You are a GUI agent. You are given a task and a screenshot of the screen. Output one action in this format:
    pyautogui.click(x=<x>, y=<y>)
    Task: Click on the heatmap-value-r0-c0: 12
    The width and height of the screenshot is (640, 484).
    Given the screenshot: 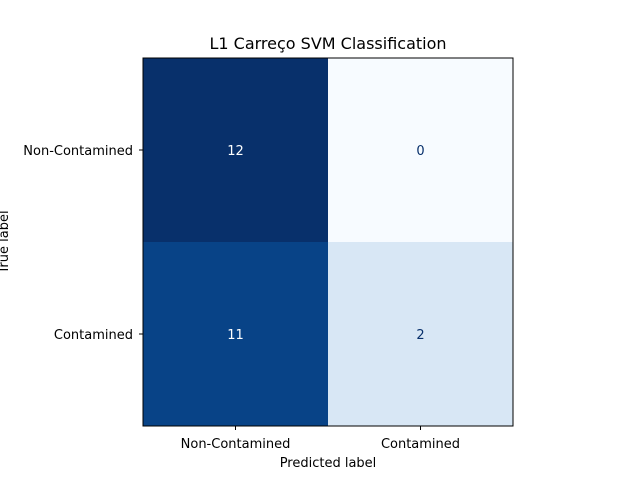 What is the action you would take?
    pyautogui.click(x=235, y=151)
    